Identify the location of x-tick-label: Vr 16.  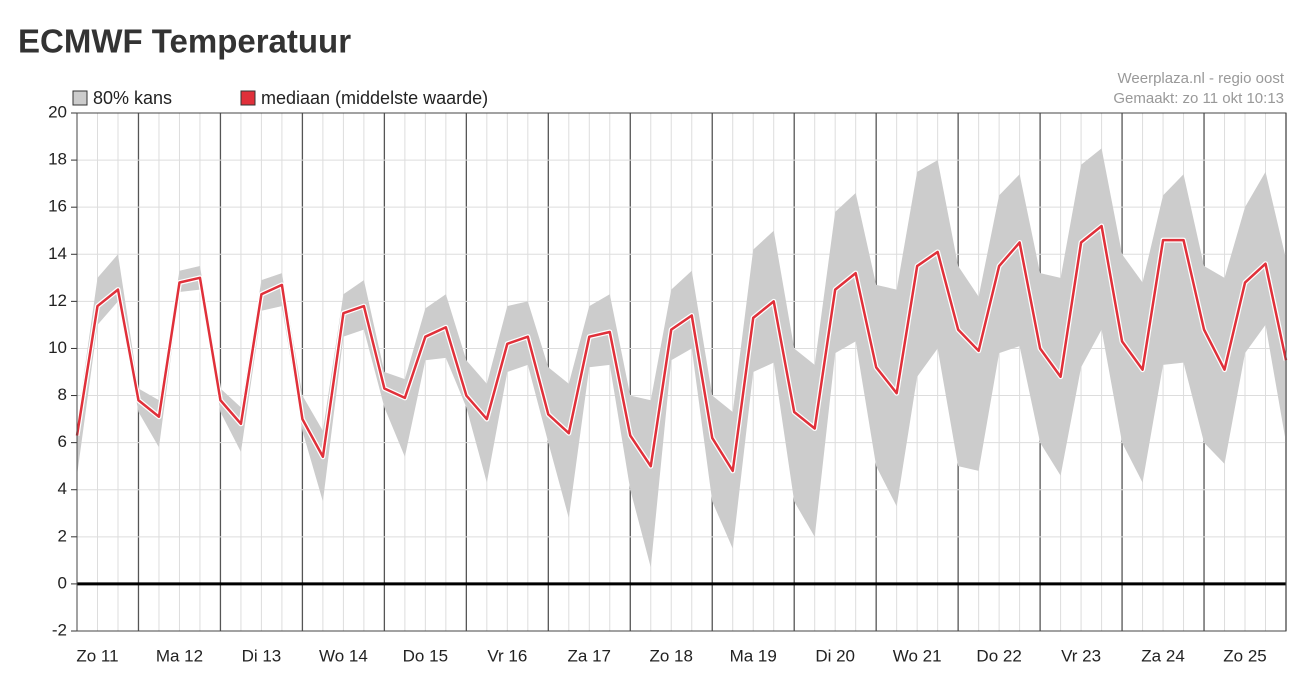
(507, 655).